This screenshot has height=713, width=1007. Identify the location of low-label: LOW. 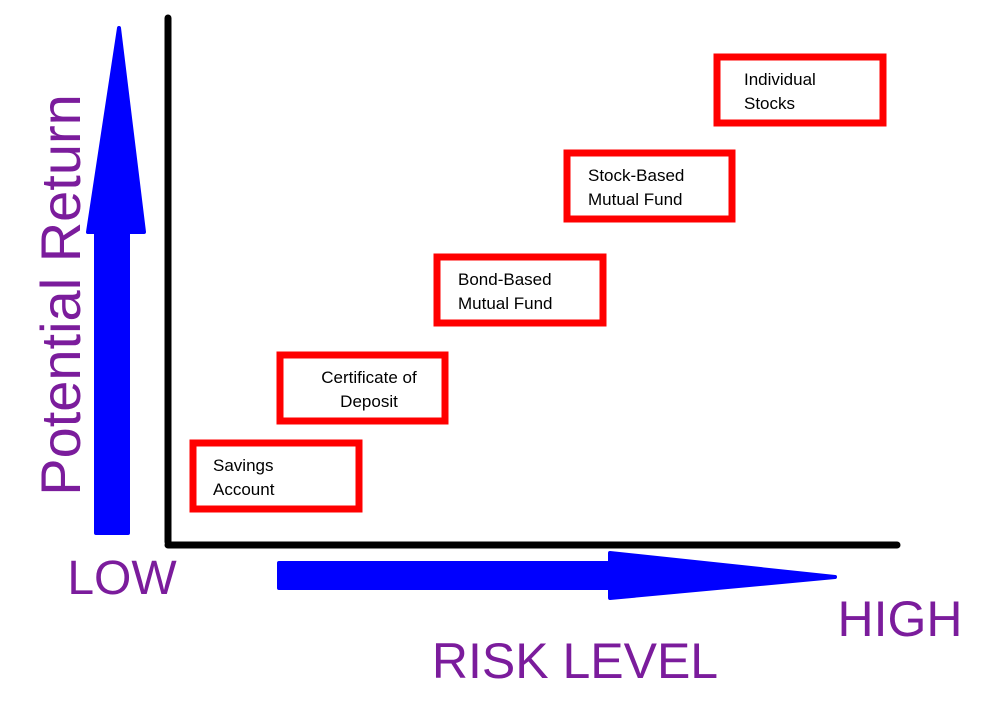
(122, 578).